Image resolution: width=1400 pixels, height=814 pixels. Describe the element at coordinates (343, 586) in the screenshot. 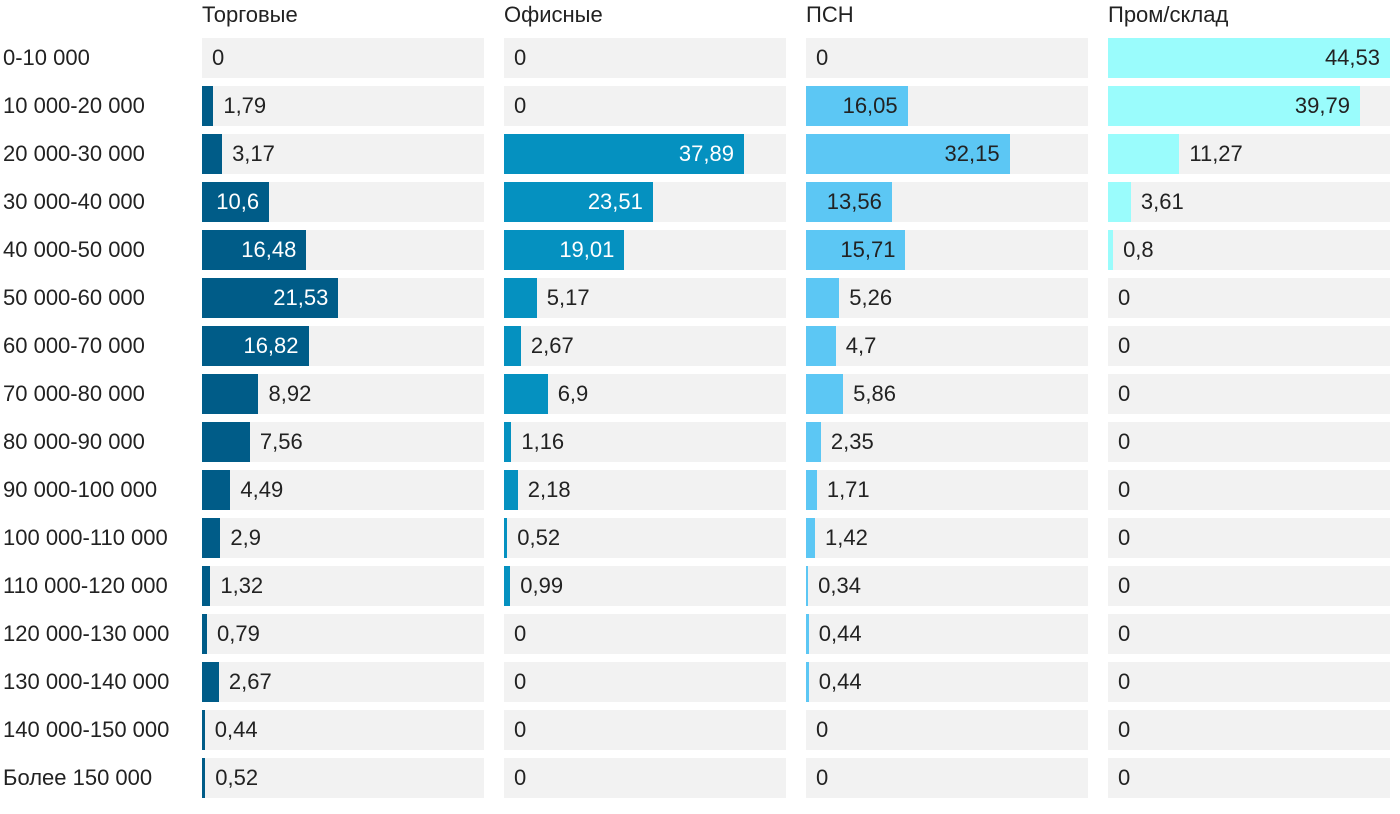

I see `bar-track: 1,32` at that location.